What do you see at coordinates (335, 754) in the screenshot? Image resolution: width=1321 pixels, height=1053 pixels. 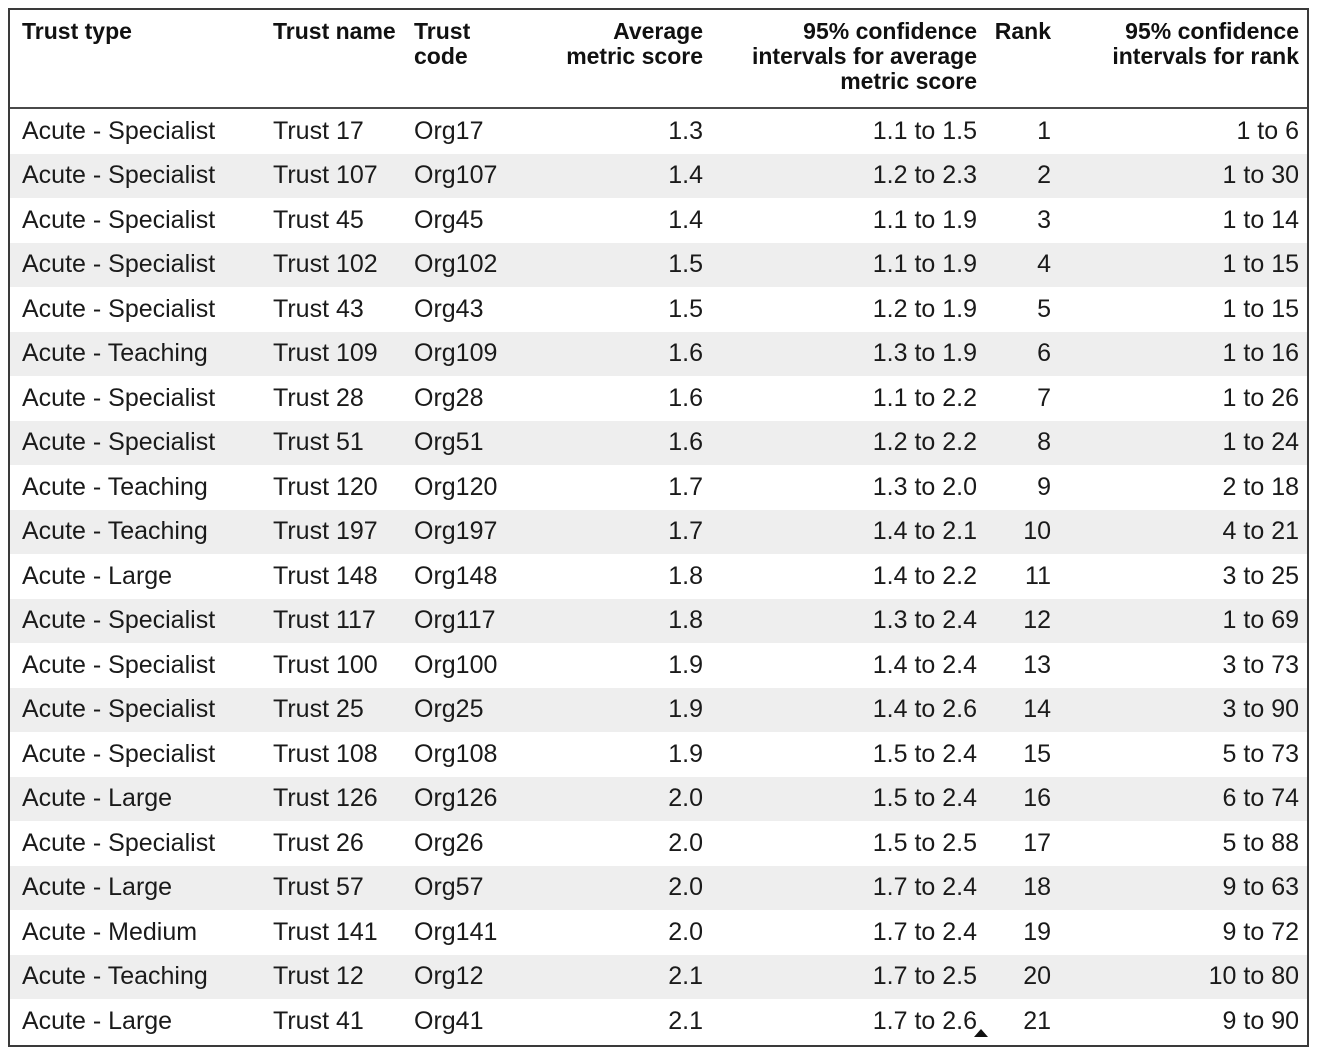 I see `cell-trust-name: Trust 108` at bounding box center [335, 754].